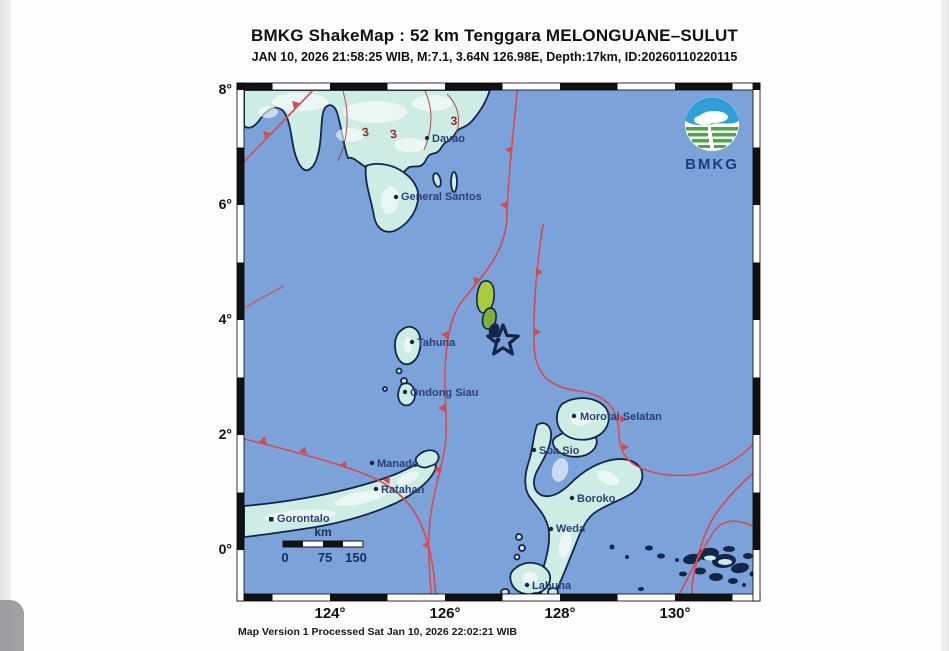 The width and height of the screenshot is (949, 651). I want to click on city-label-boroko: Boroko, so click(596, 499).